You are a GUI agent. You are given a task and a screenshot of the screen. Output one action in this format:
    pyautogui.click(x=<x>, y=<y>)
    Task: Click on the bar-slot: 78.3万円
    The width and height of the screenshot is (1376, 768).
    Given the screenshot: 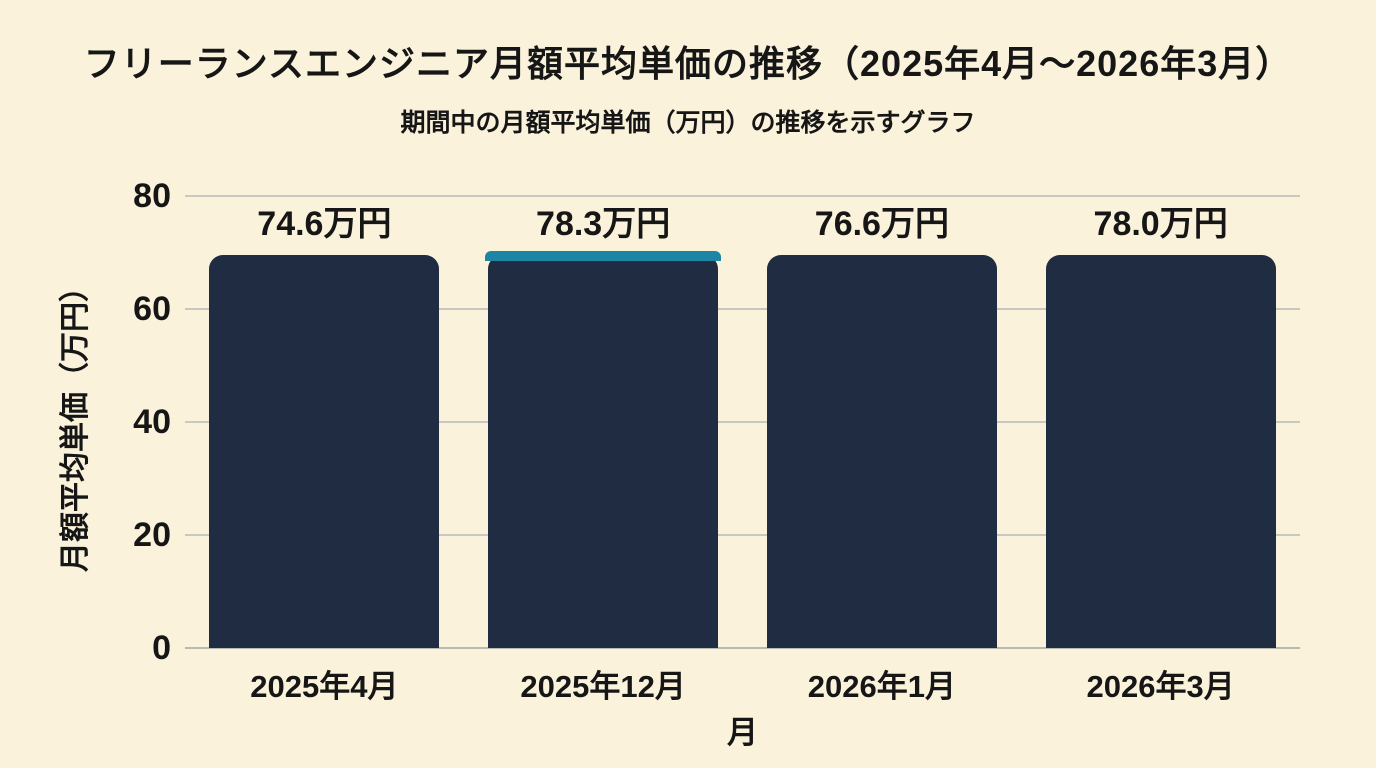 What is the action you would take?
    pyautogui.click(x=603, y=422)
    